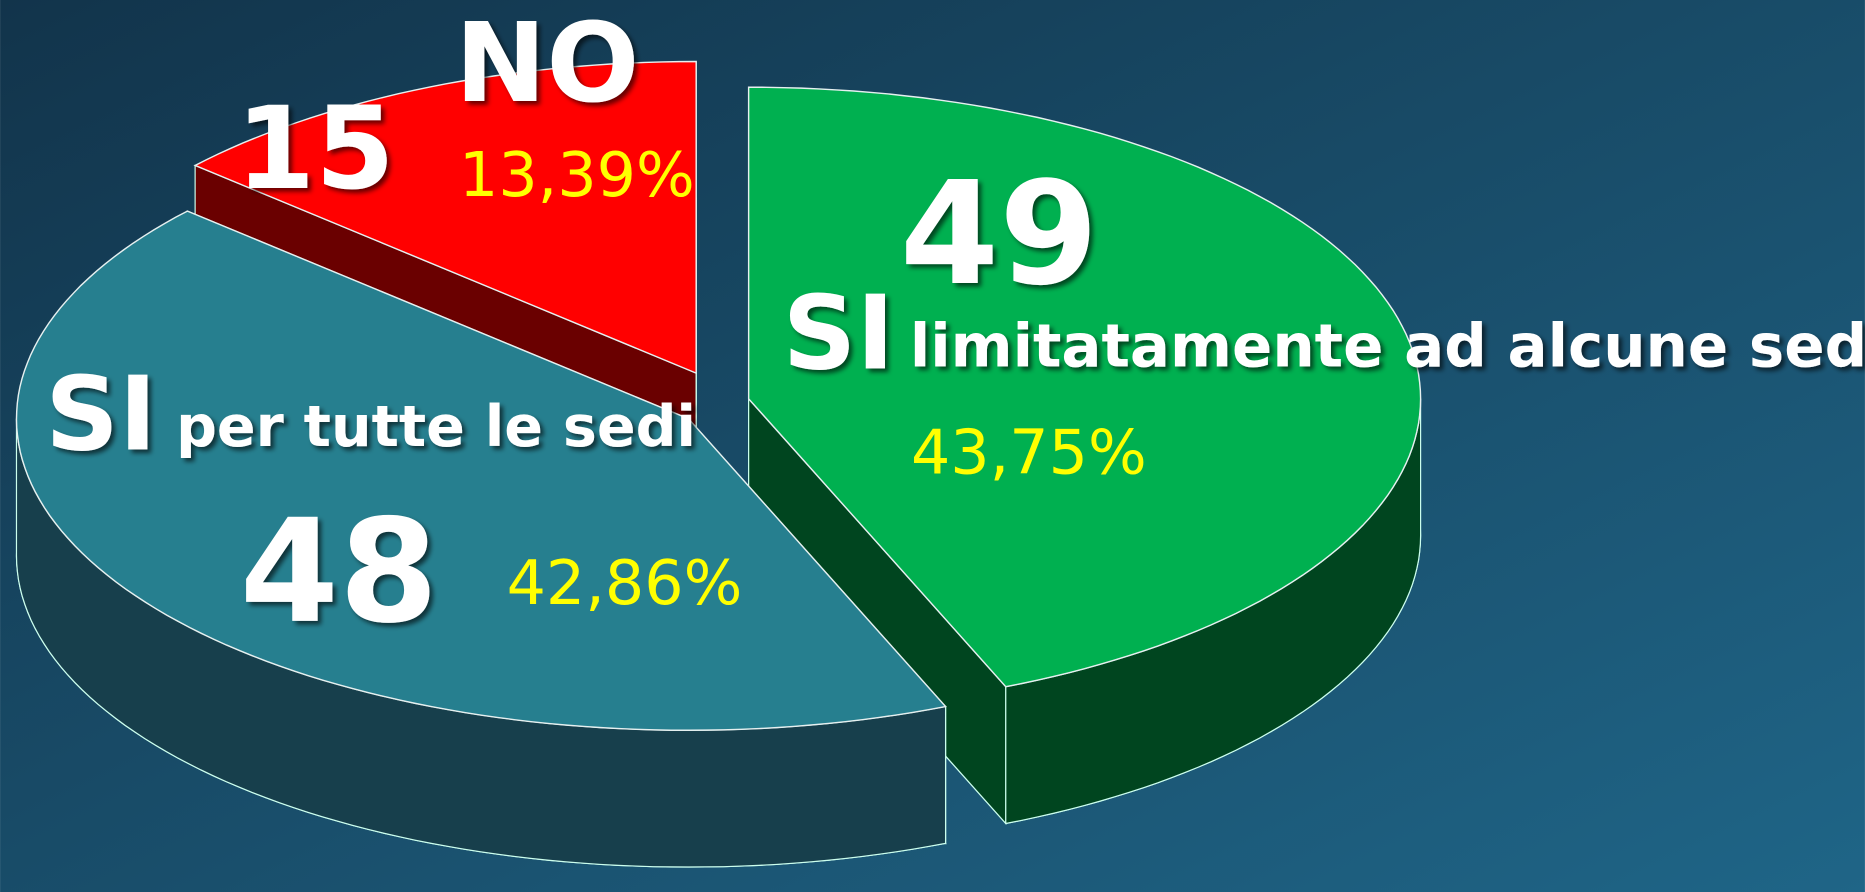 The width and height of the screenshot is (1865, 892). Describe the element at coordinates (1029, 452) in the screenshot. I see `percentage-label: 43,75%` at that location.